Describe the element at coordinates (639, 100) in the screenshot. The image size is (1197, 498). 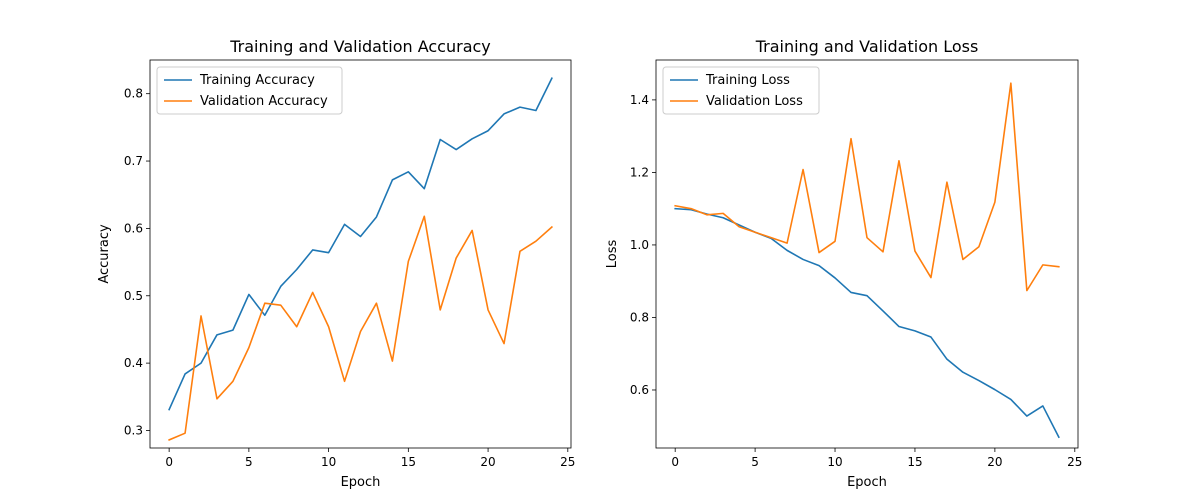
I see `y-tick-label: 1.4` at that location.